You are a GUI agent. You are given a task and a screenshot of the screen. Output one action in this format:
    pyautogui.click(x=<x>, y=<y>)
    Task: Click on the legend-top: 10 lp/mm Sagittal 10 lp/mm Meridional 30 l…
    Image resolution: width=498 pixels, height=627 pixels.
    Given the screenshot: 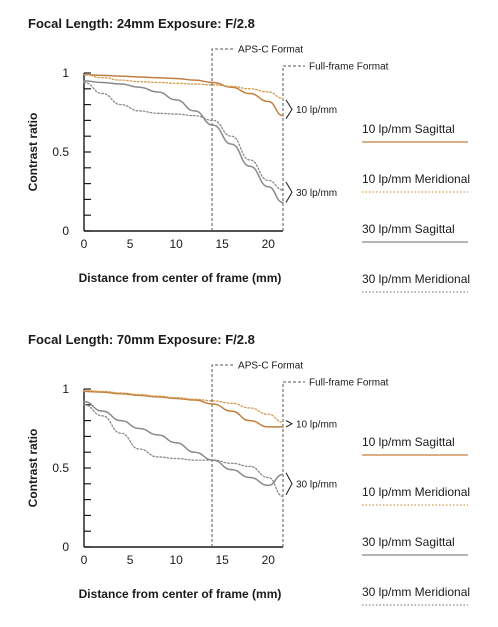 What is the action you would take?
    pyautogui.click(x=416, y=207)
    